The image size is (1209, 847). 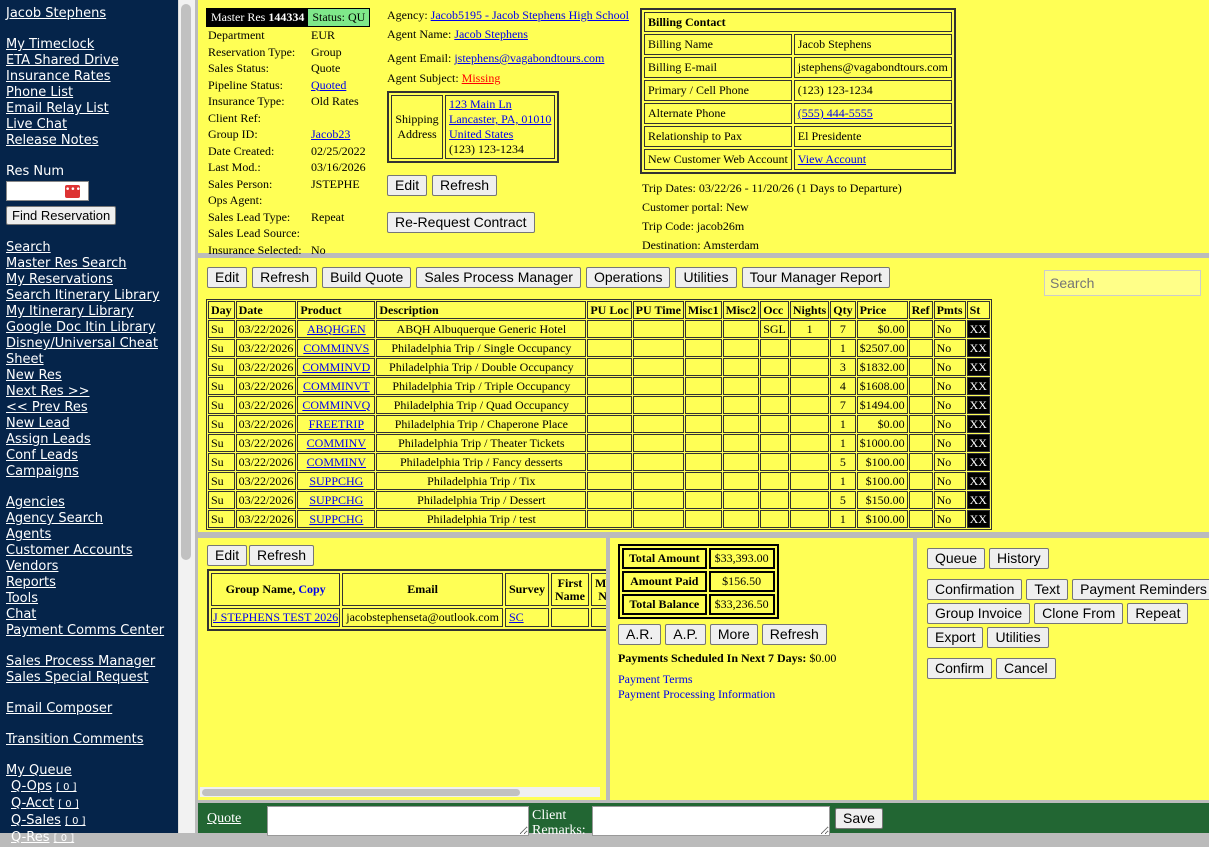 What do you see at coordinates (336, 423) in the screenshot?
I see `product-link: FREETRIP` at bounding box center [336, 423].